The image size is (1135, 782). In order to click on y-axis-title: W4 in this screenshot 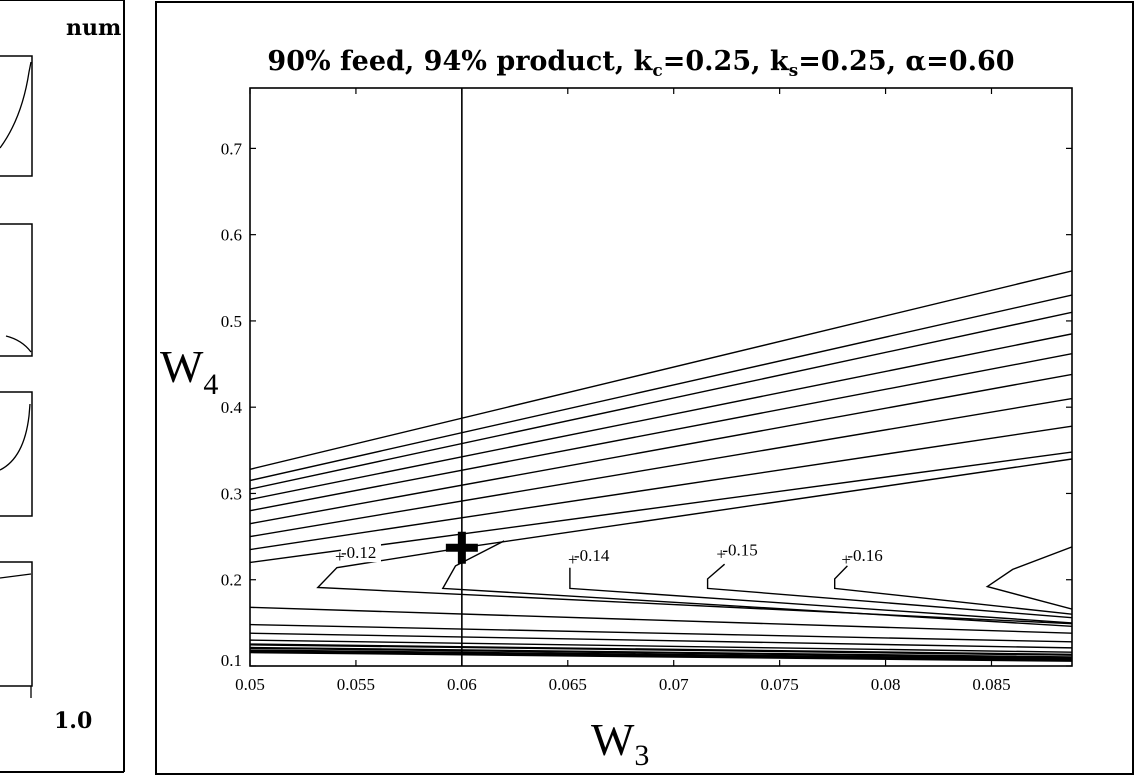, I will do `click(189, 371)`.